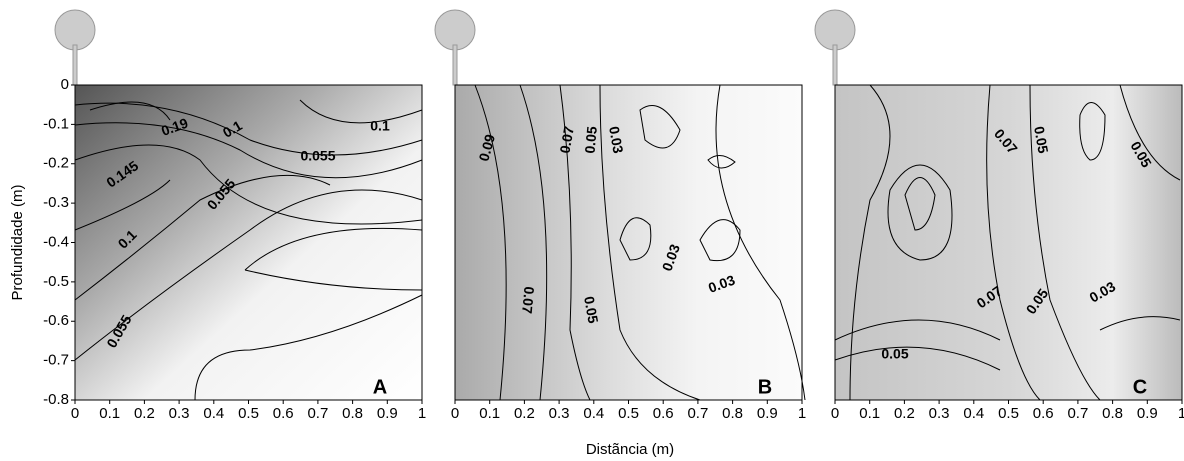 The image size is (1184, 461). What do you see at coordinates (1140, 387) in the screenshot?
I see `panel-label: C` at bounding box center [1140, 387].